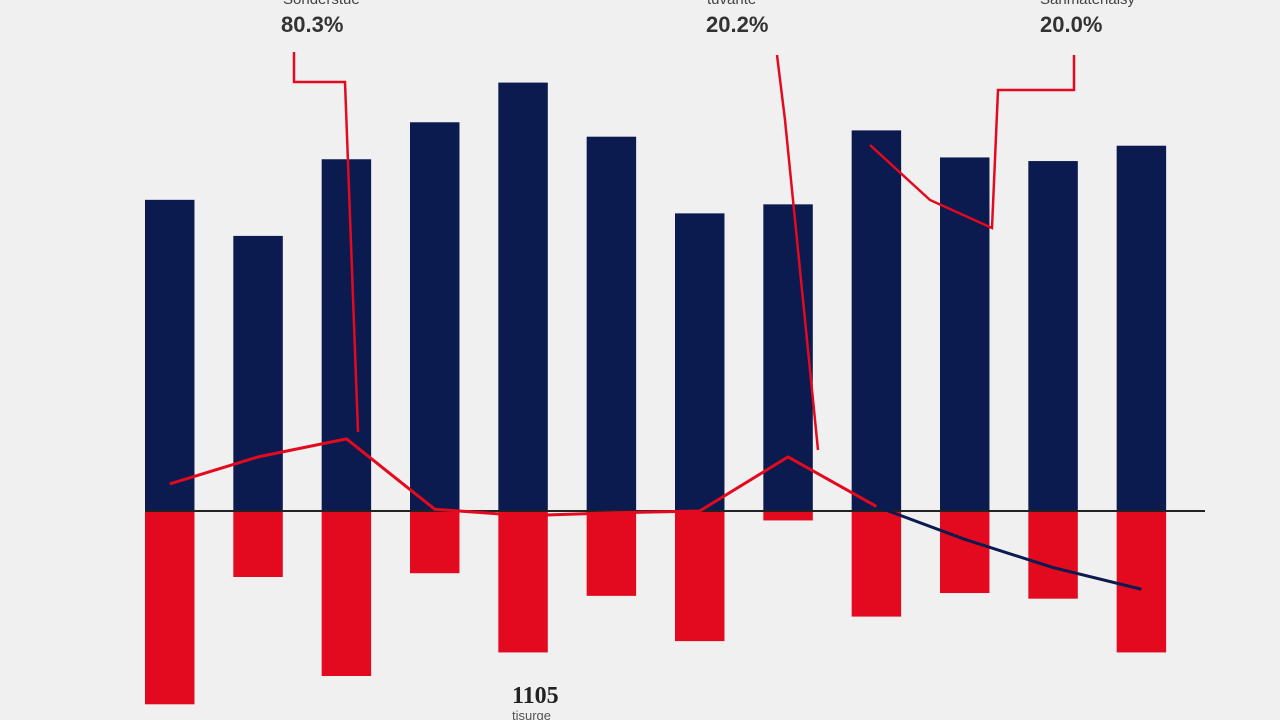  Describe the element at coordinates (1071, 24) in the screenshot. I see `annotation-3-value: 20.0%` at that location.